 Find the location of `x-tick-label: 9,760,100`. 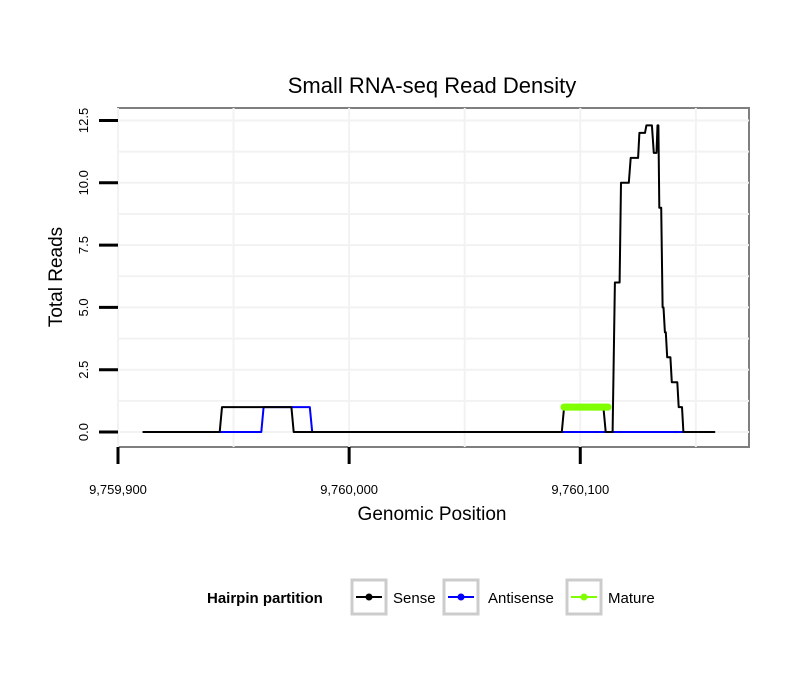

x-tick-label: 9,760,100 is located at coordinates (580, 489).